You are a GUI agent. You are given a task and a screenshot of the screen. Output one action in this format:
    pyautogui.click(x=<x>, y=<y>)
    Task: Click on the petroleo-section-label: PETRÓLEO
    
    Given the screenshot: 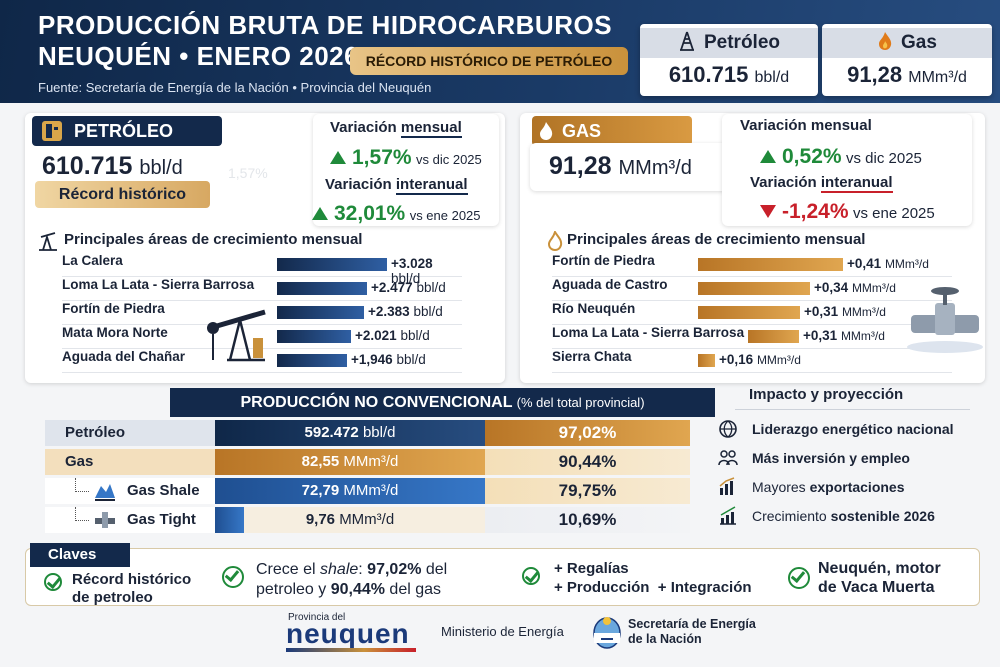 What is the action you would take?
    pyautogui.click(x=127, y=131)
    